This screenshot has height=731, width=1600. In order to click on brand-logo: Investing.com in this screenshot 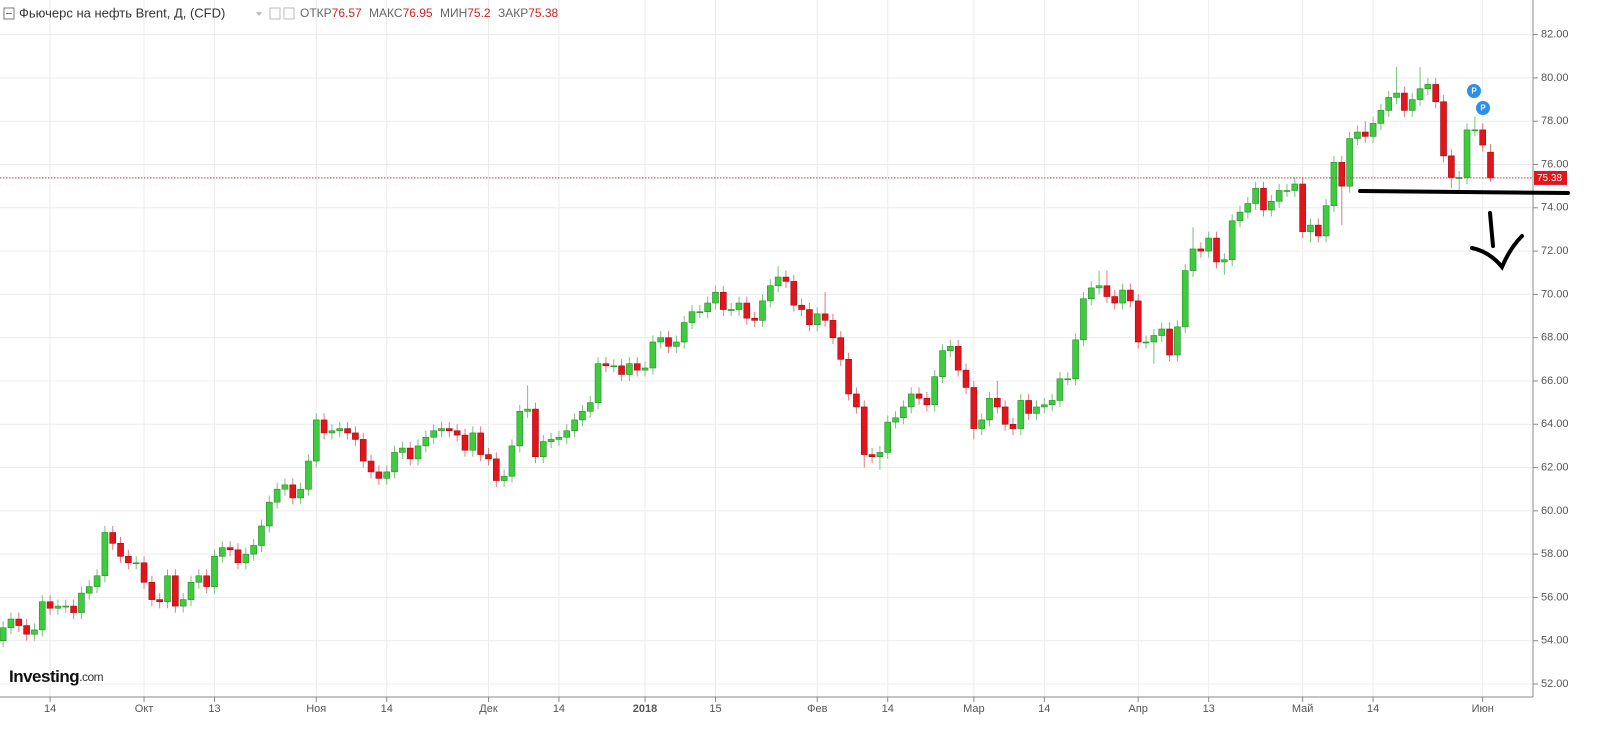, I will do `click(56, 676)`.